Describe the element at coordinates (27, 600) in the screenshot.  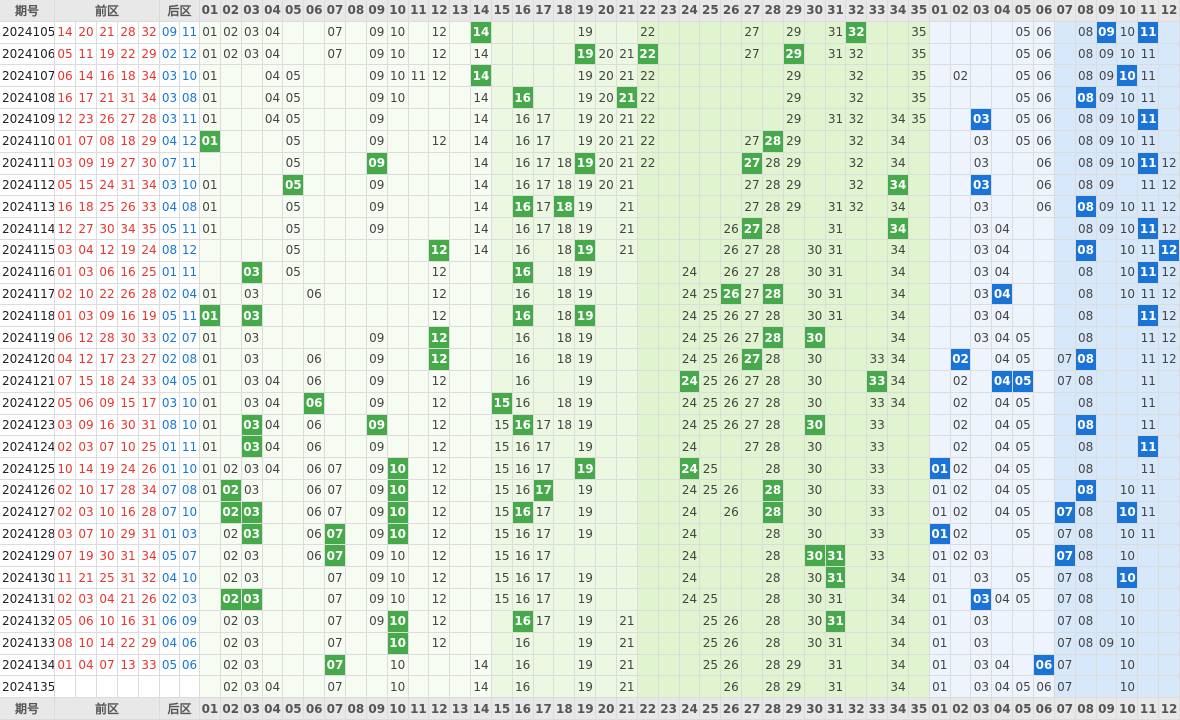
I see `issue: 2024131` at that location.